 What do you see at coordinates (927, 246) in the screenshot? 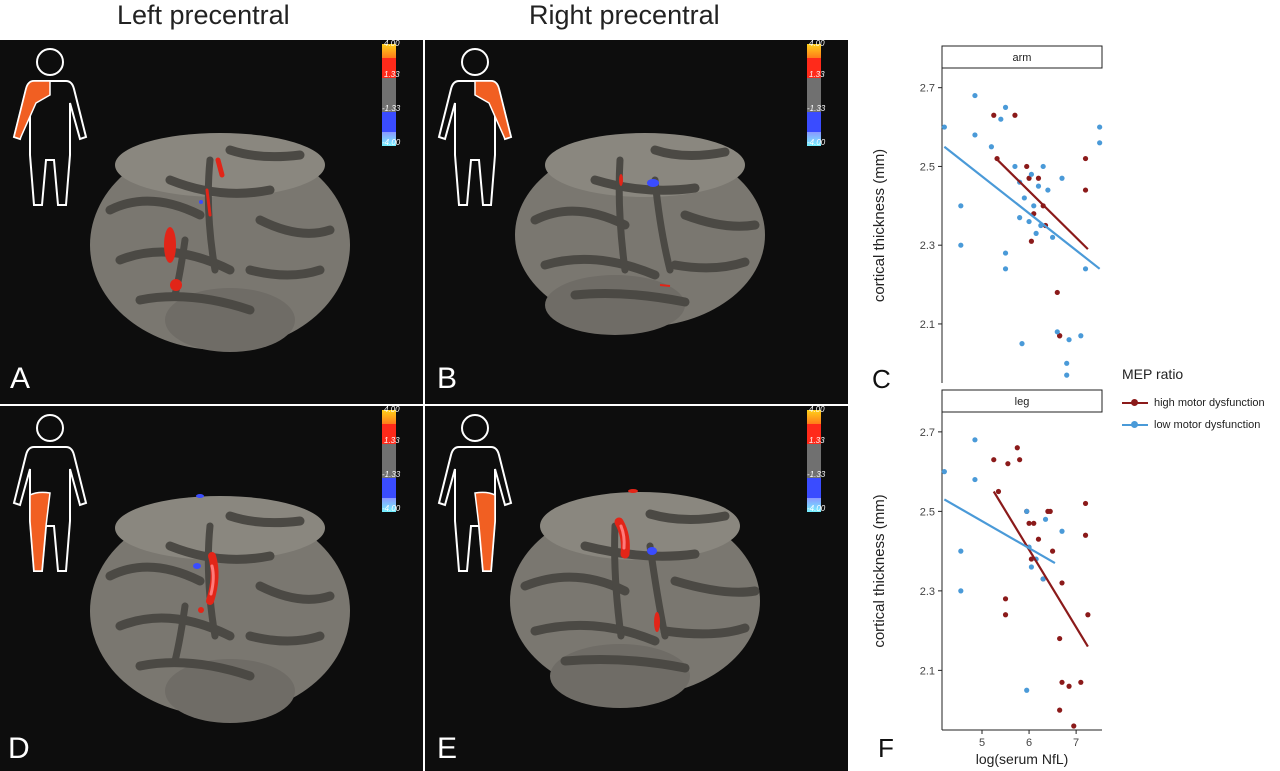
I see `y-tick-label: 2.3` at bounding box center [927, 246].